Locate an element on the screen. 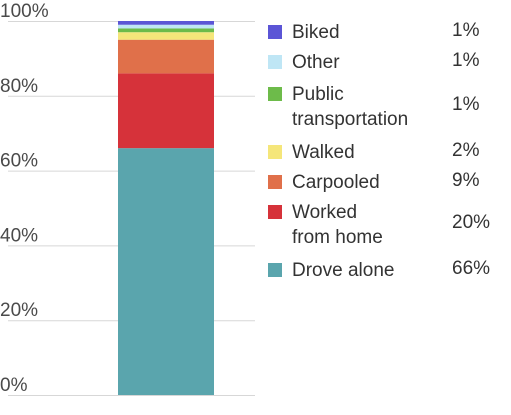  legend-item: Drove alone 66% is located at coordinates (388, 270).